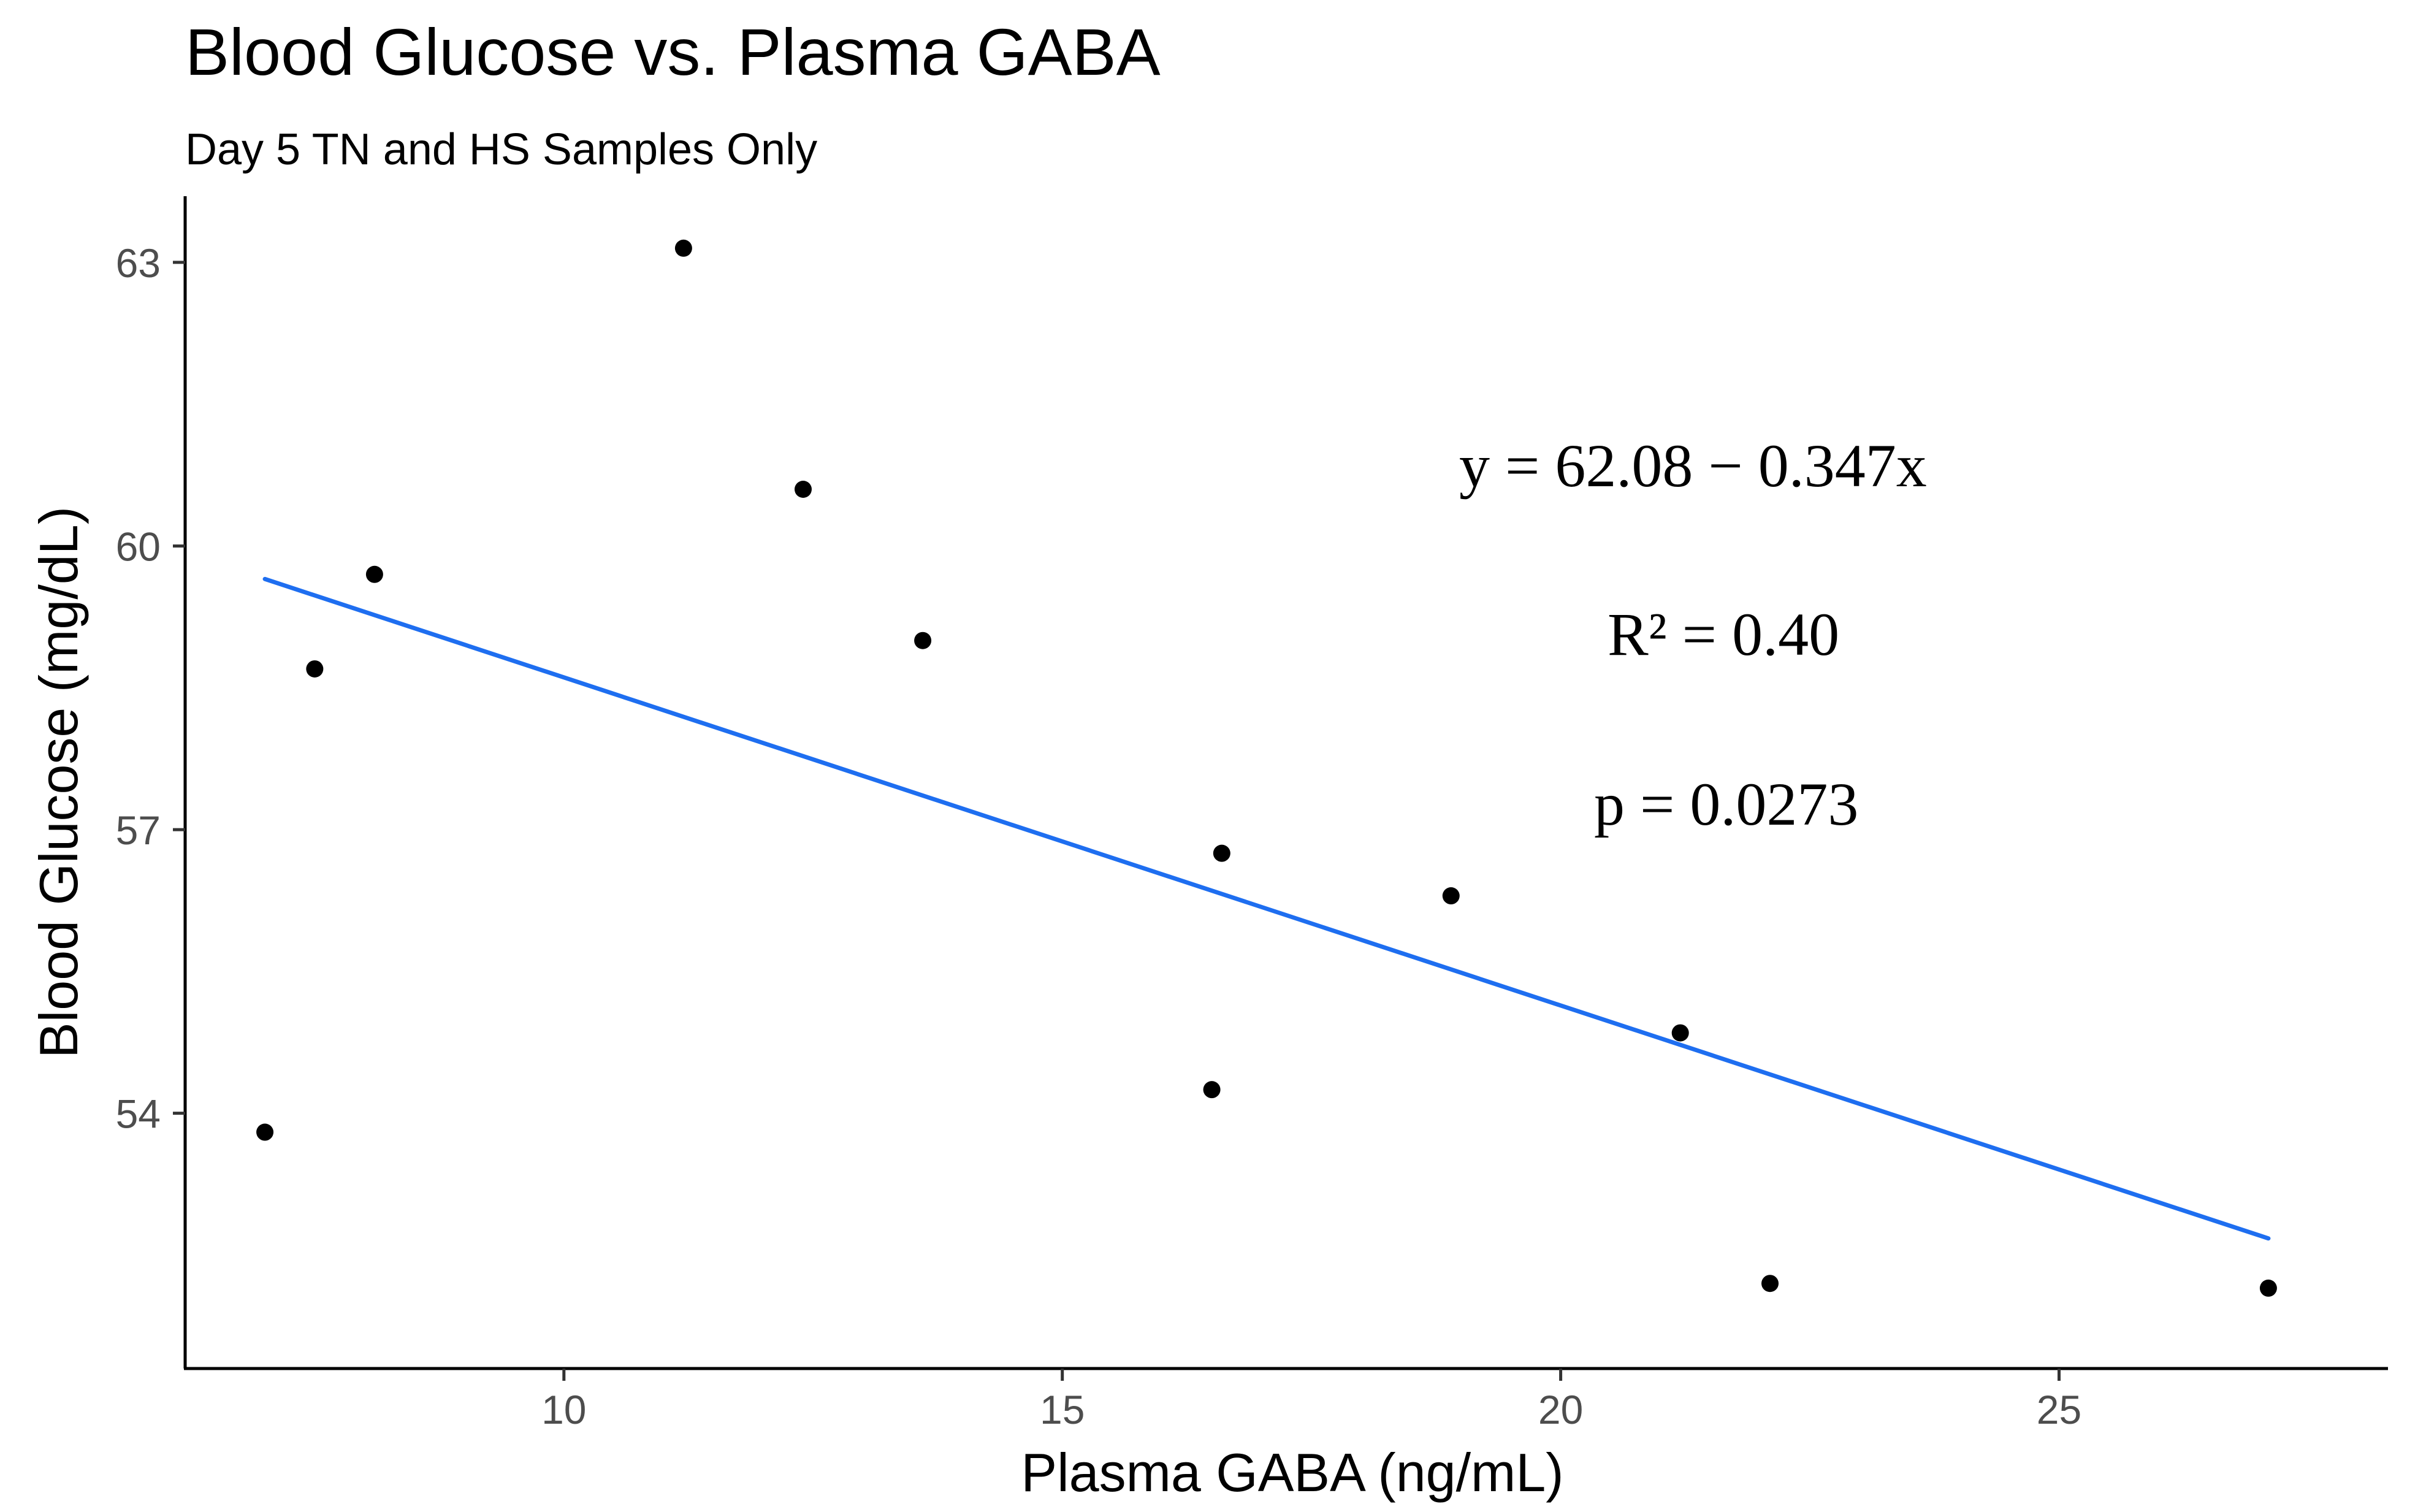 Image resolution: width=2426 pixels, height=1512 pixels. I want to click on chart-title: Blood Glucose vs. Plasma GABA, so click(673, 52).